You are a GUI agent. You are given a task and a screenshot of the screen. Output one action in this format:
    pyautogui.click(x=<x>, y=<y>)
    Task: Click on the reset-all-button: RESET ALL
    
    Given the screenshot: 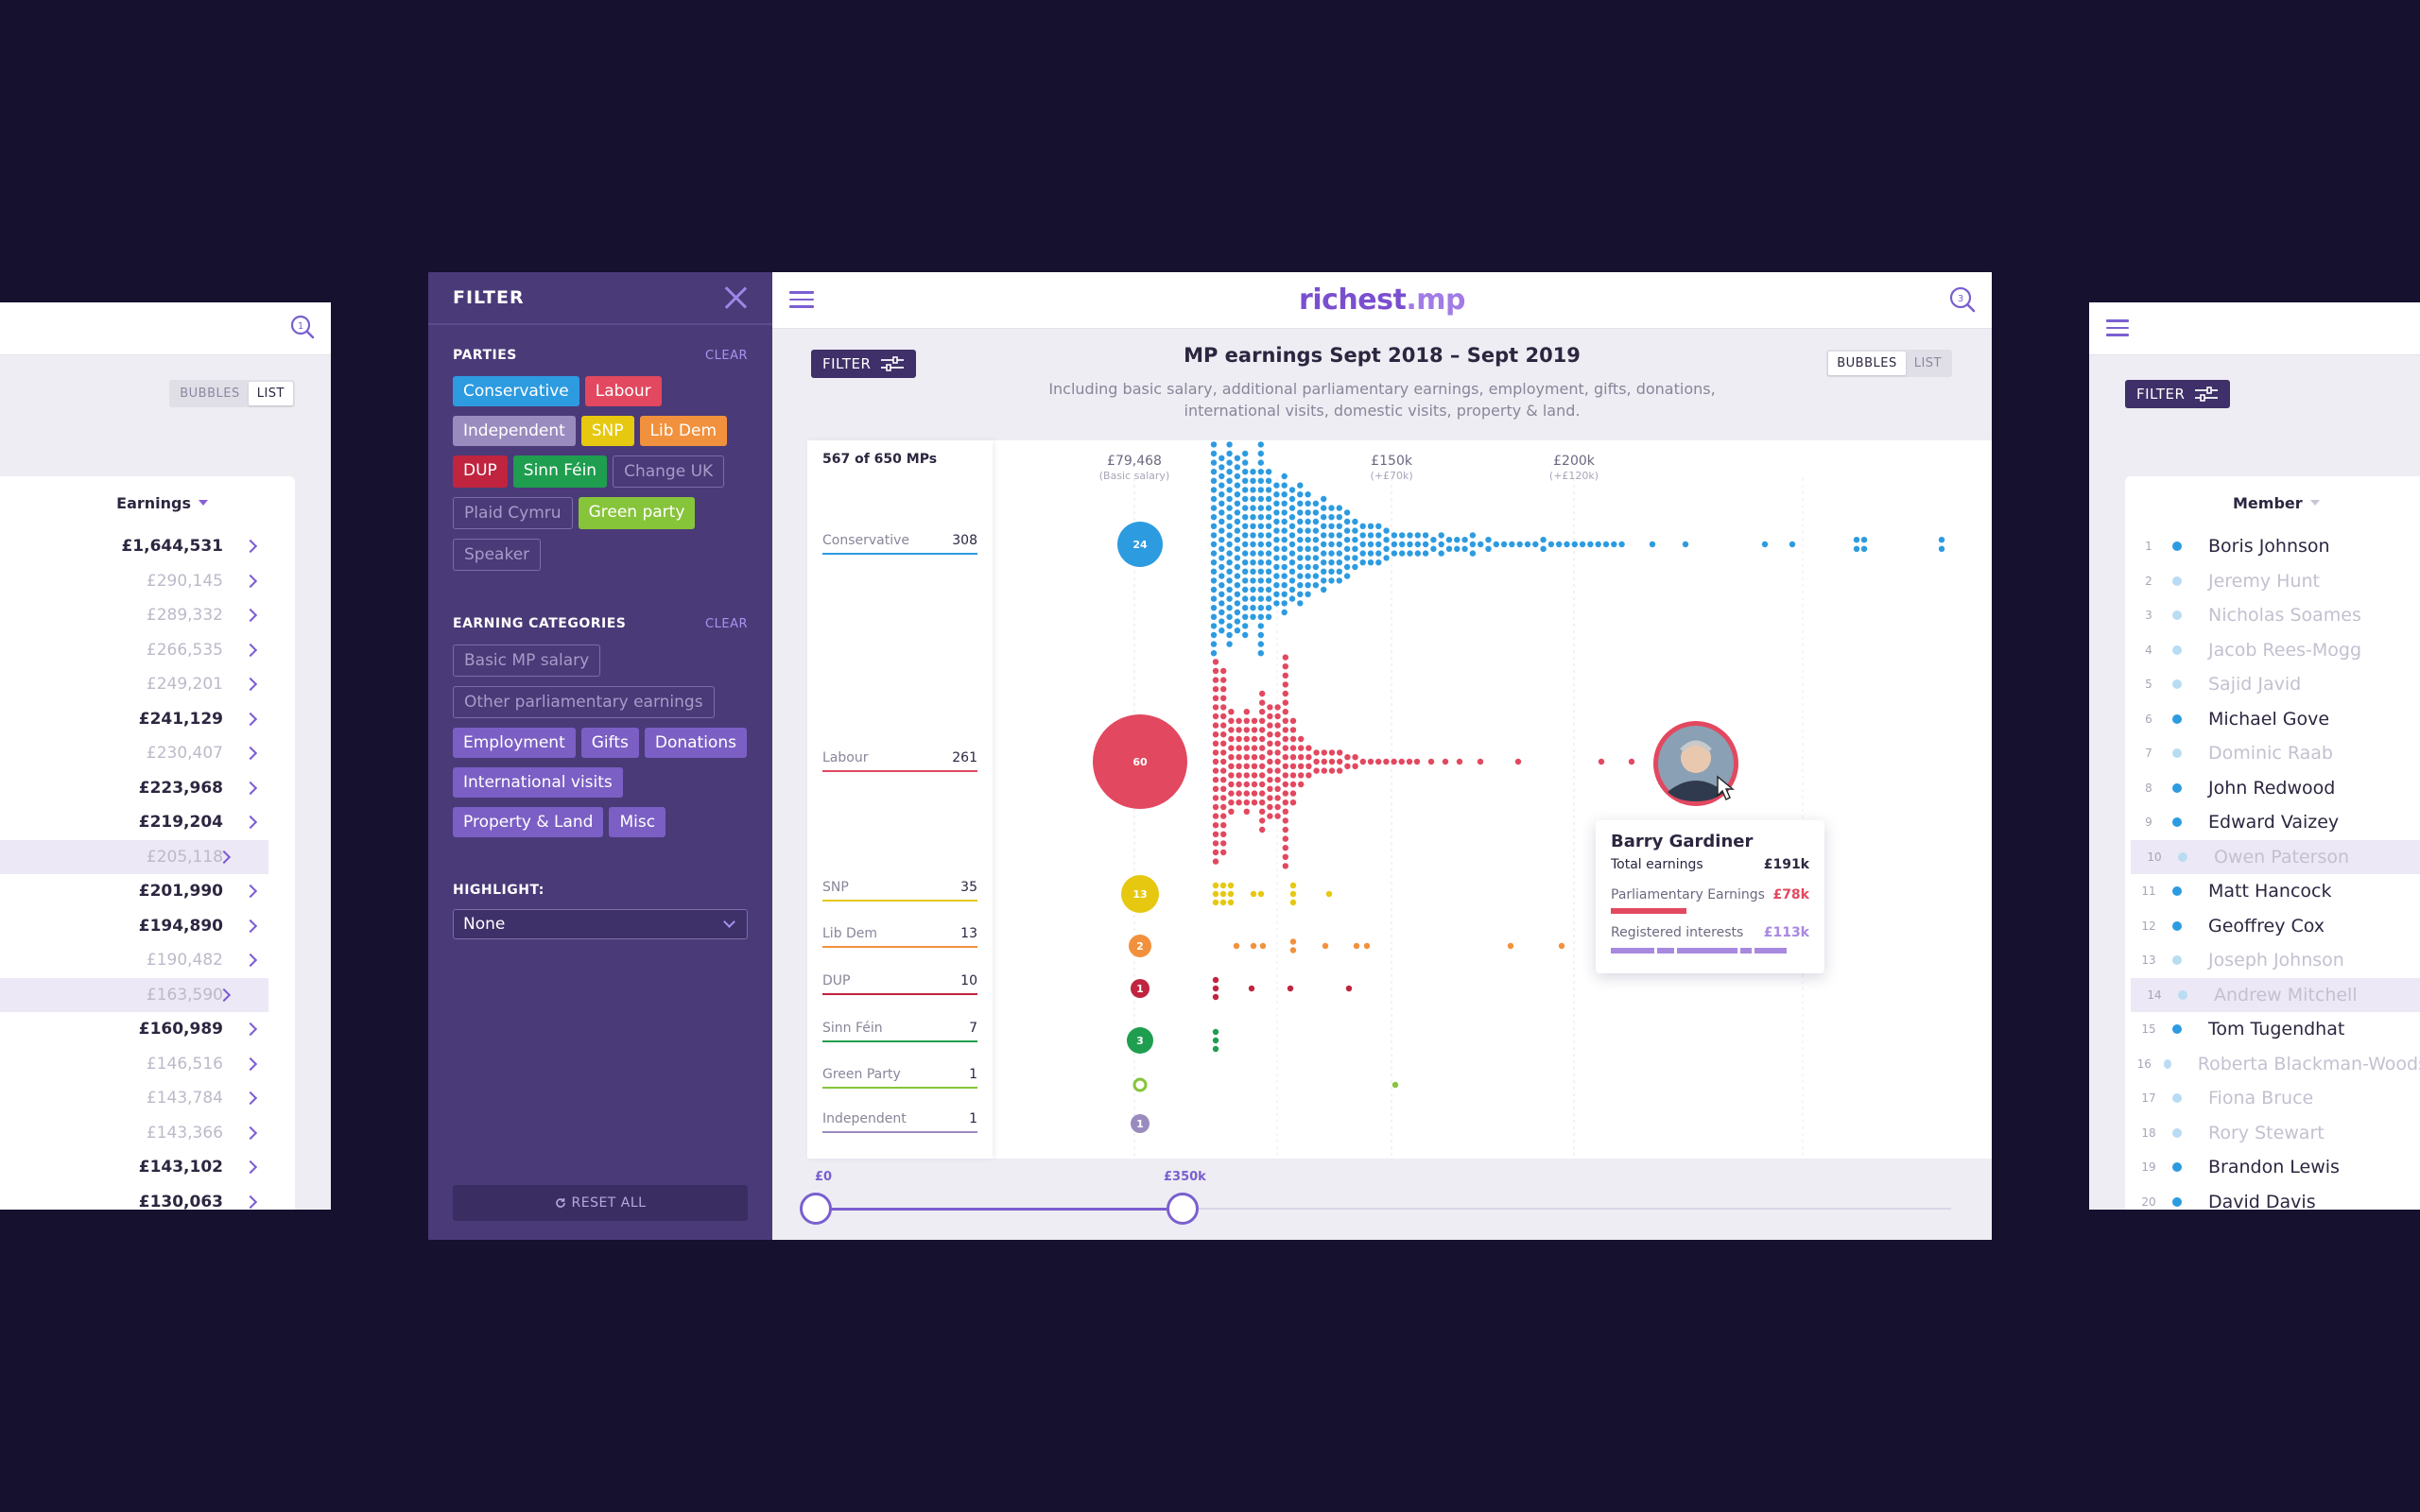 What is the action you would take?
    pyautogui.click(x=600, y=1203)
    